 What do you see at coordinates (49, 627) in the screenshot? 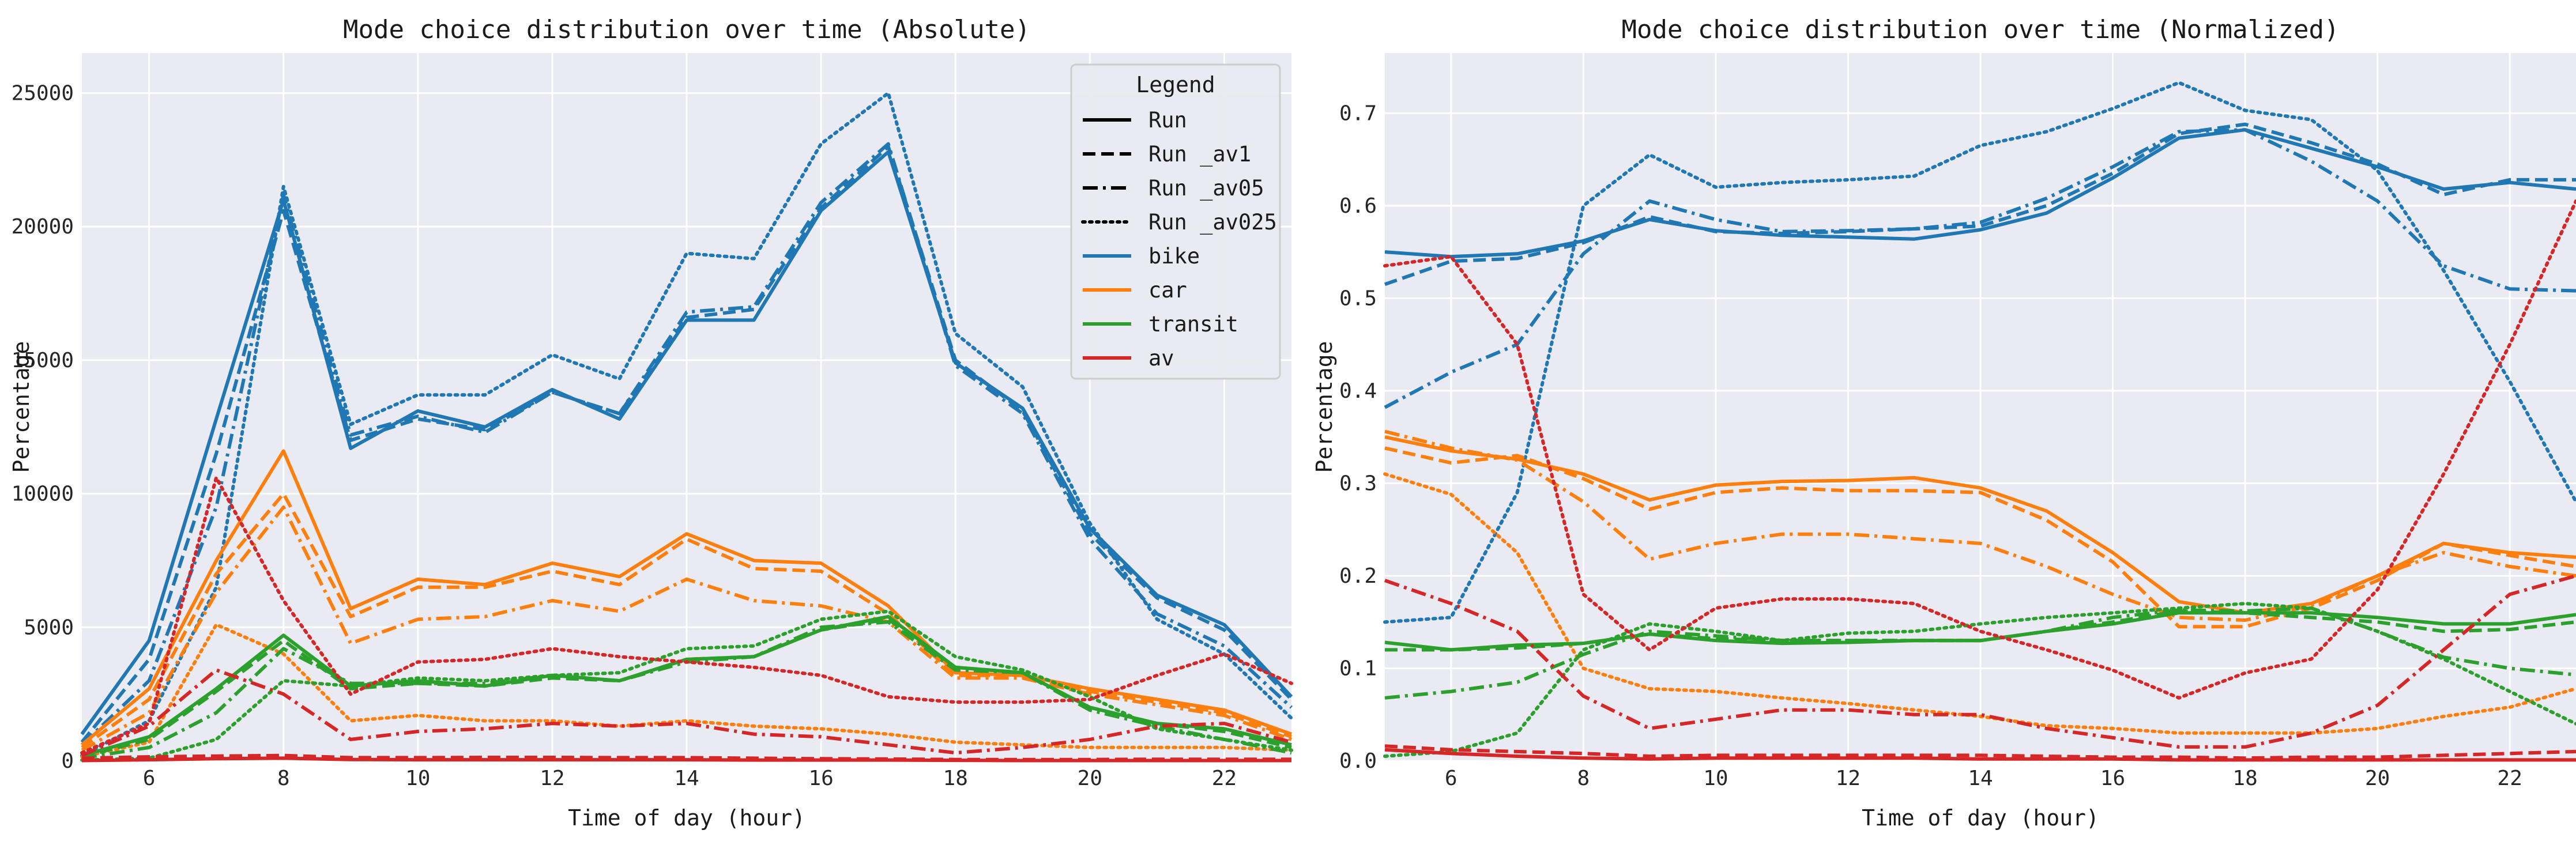
I see `y-tick-label: 5000` at bounding box center [49, 627].